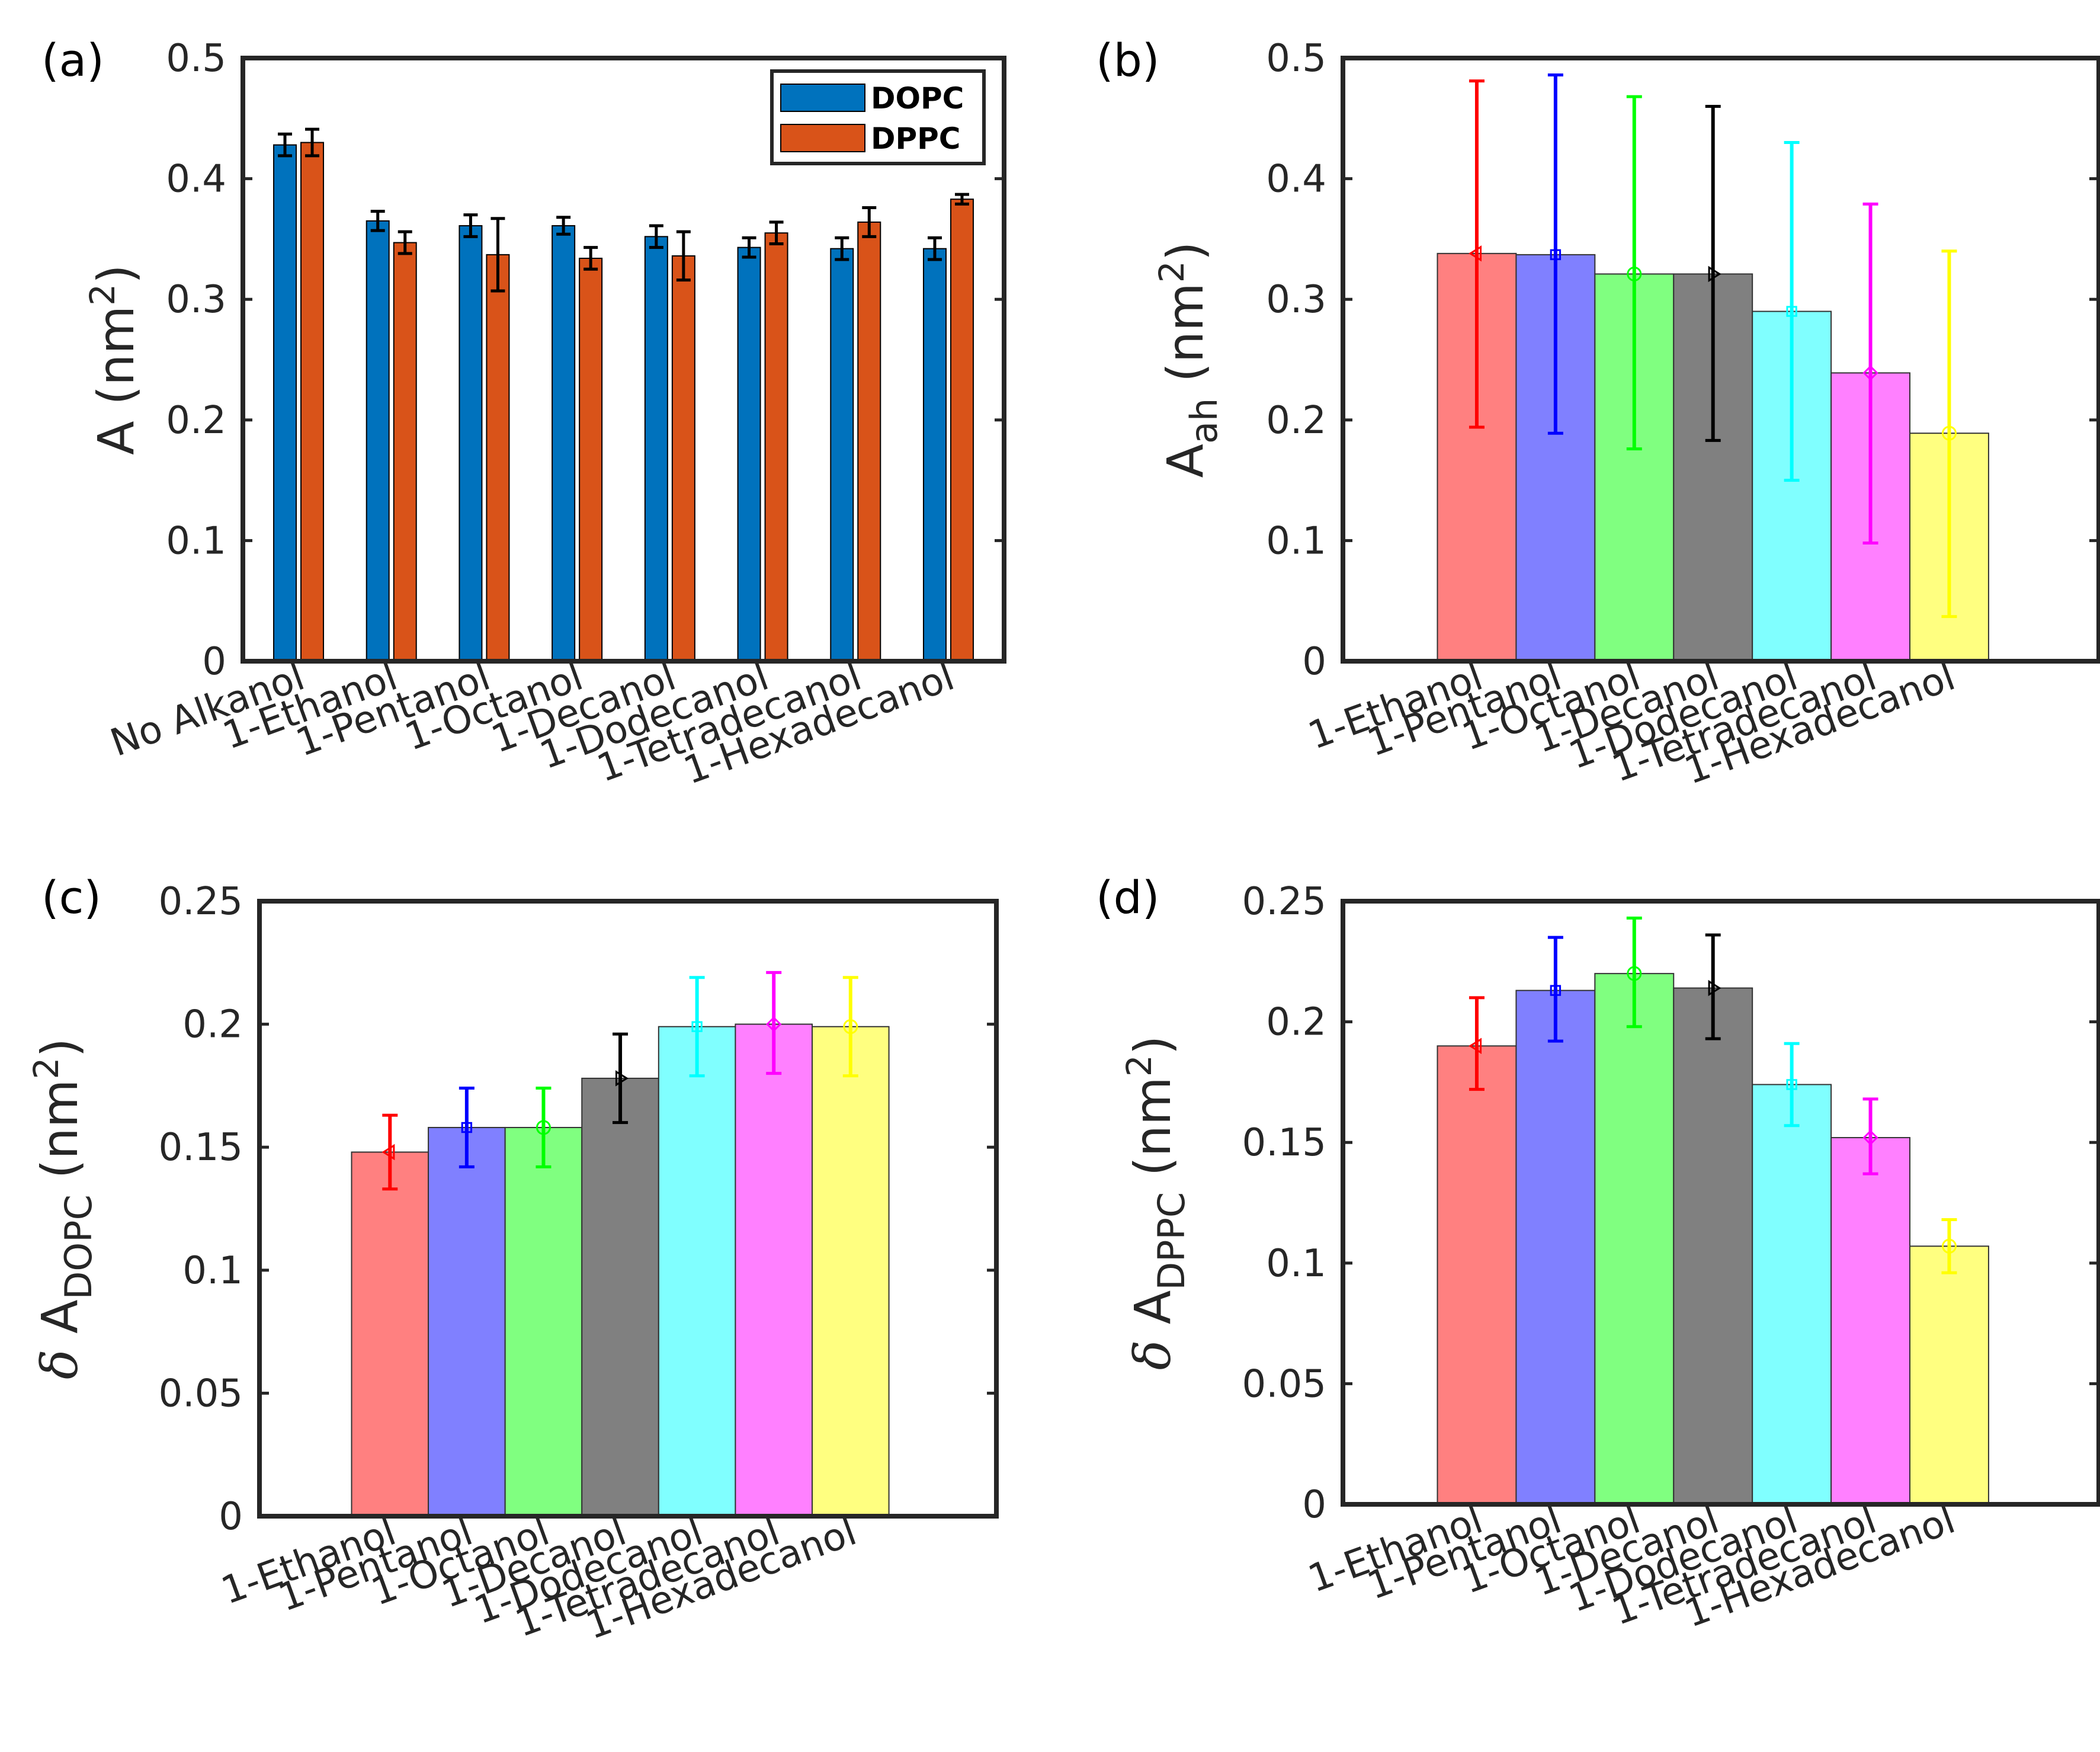  Describe the element at coordinates (1556, 255) in the screenshot. I see `panel-b-marker-1-pentanol` at that location.